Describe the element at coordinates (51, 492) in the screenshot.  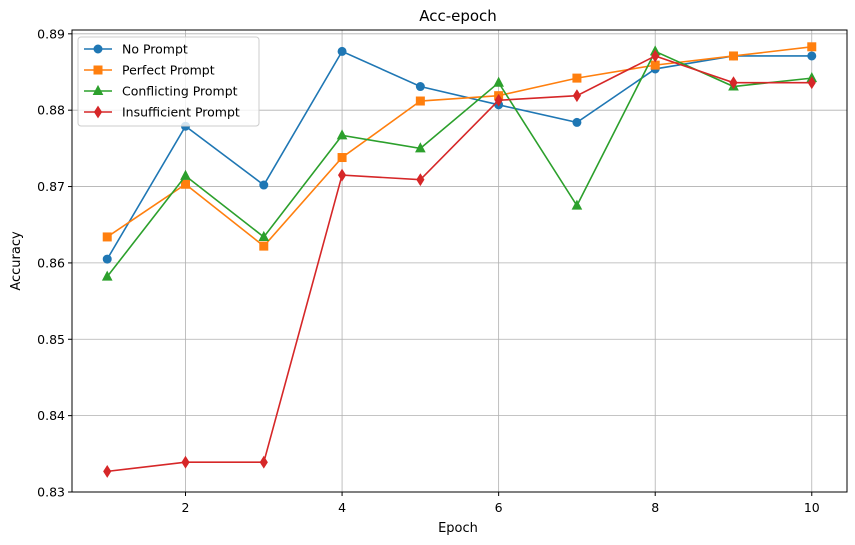
I see `y-tick-label: 0.83` at that location.